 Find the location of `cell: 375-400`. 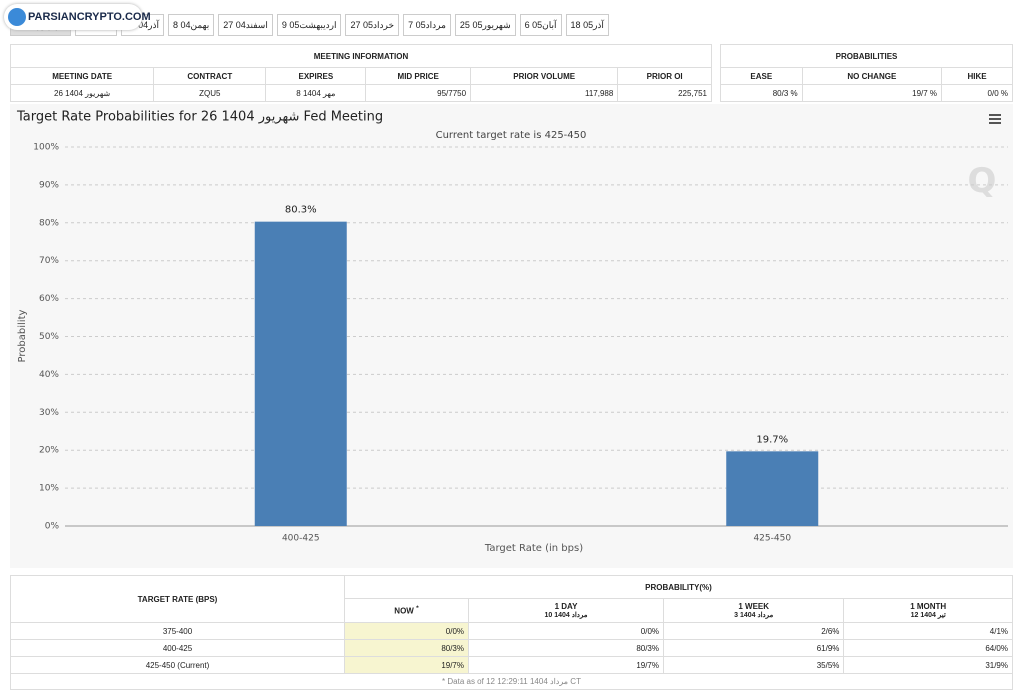

cell: 375-400 is located at coordinates (177, 631).